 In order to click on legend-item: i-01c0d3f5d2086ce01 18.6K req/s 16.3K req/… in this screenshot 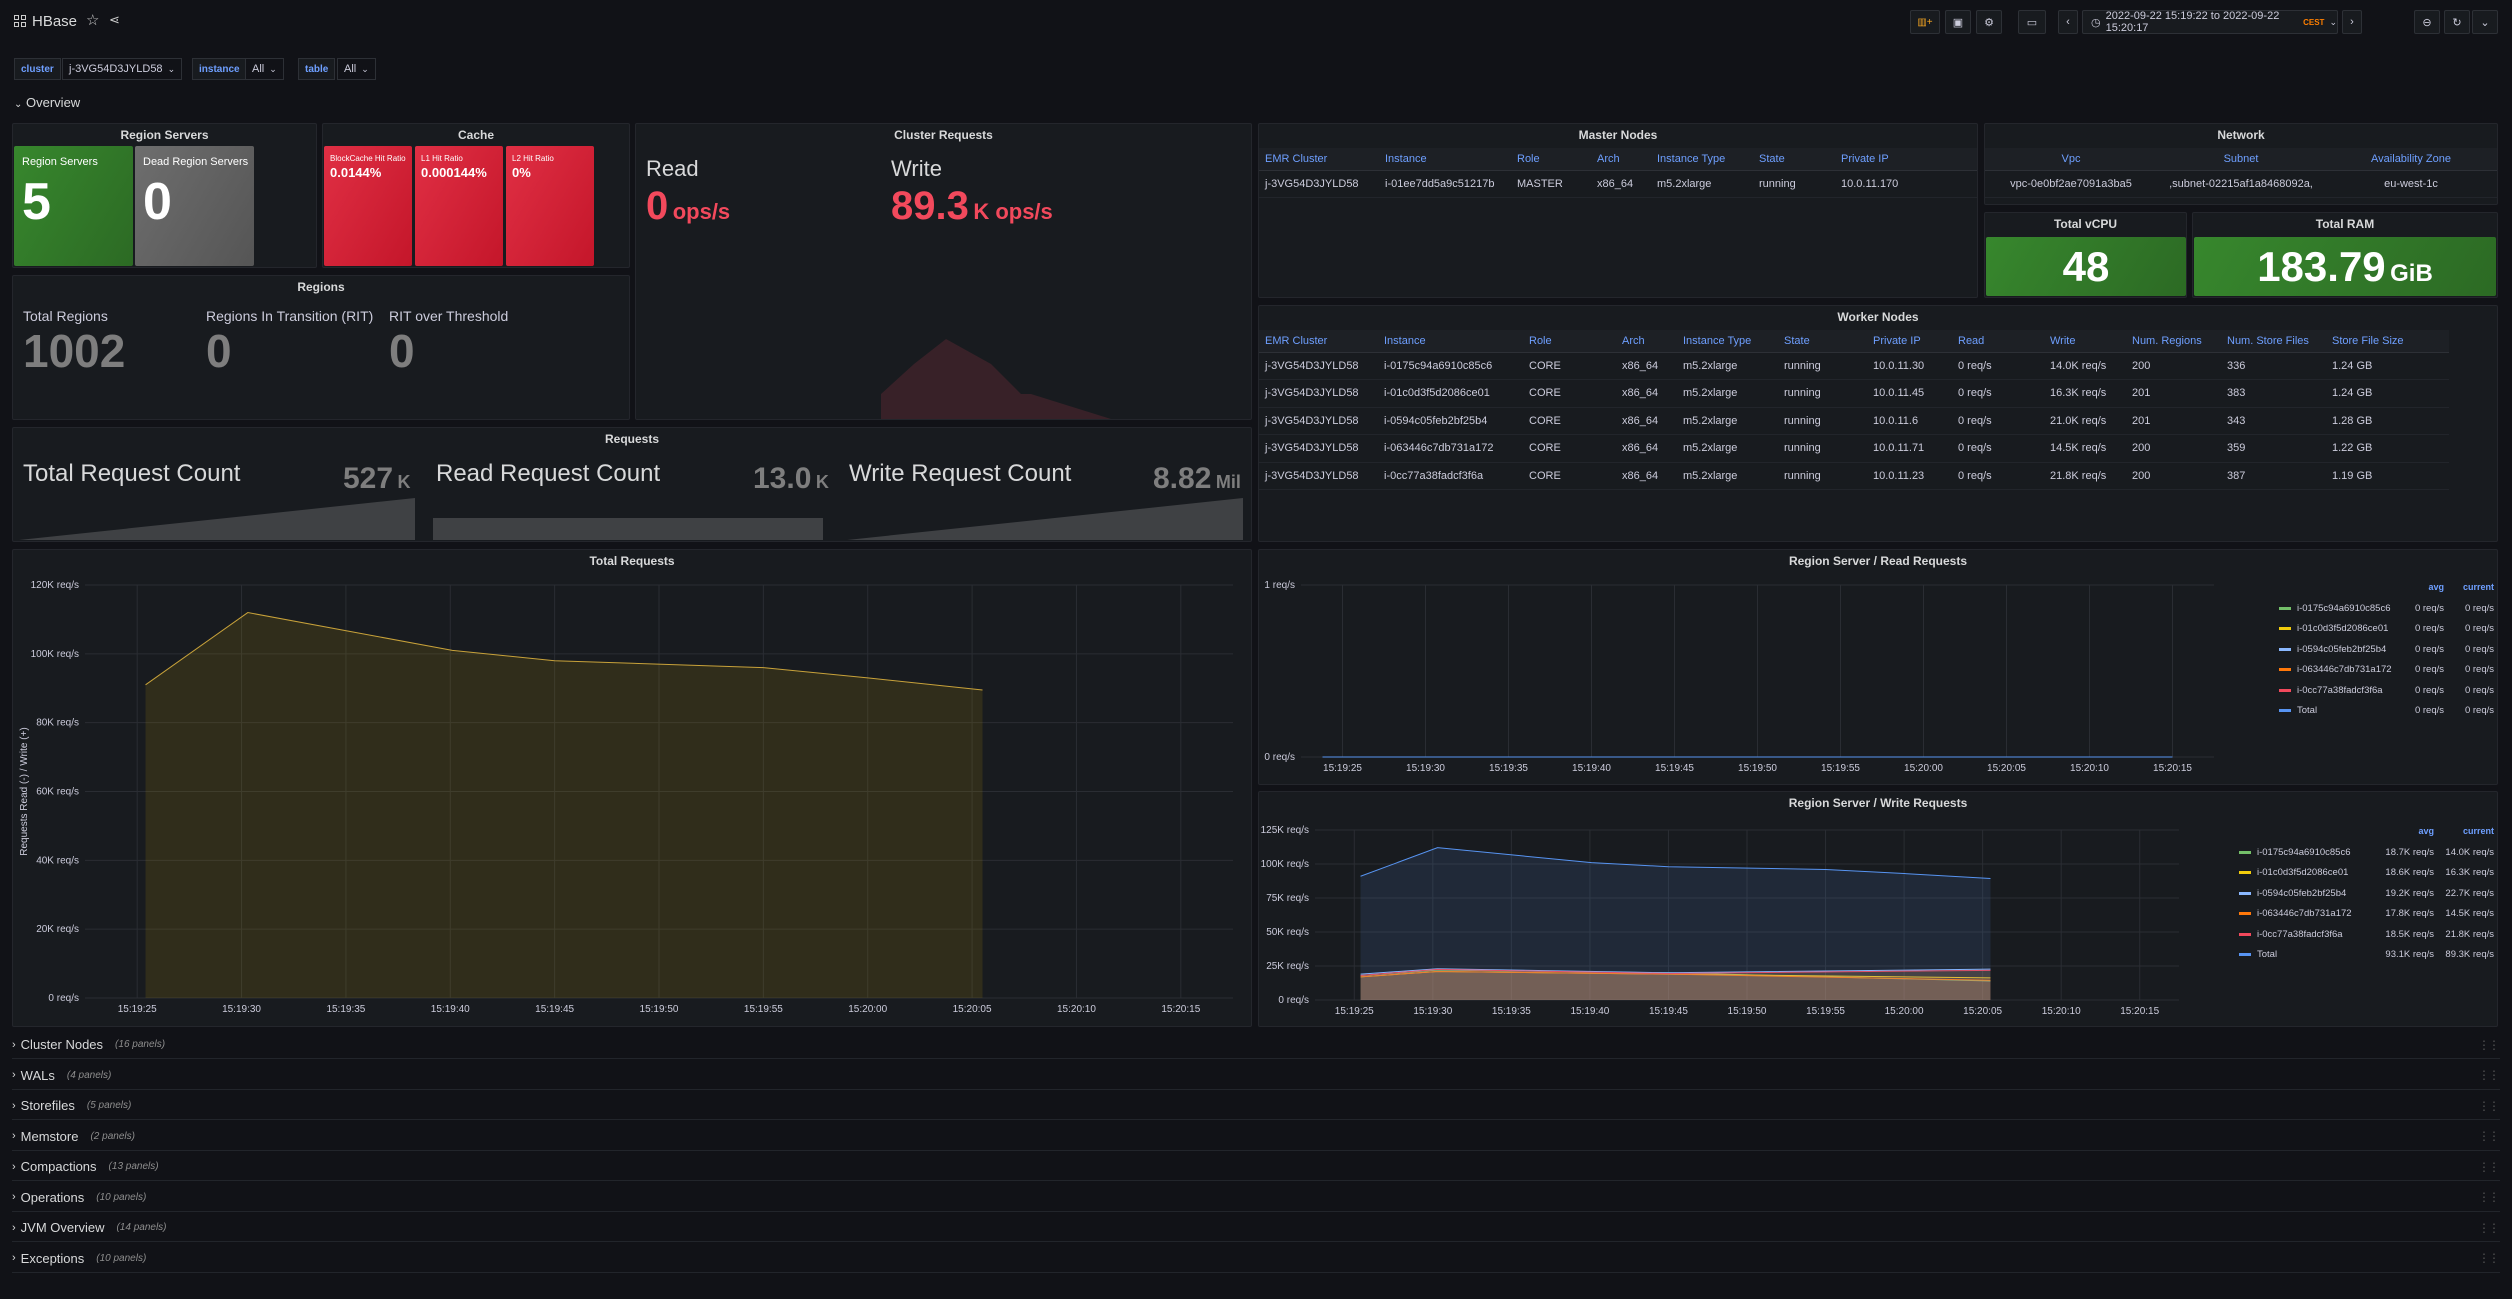, I will do `click(2366, 873)`.